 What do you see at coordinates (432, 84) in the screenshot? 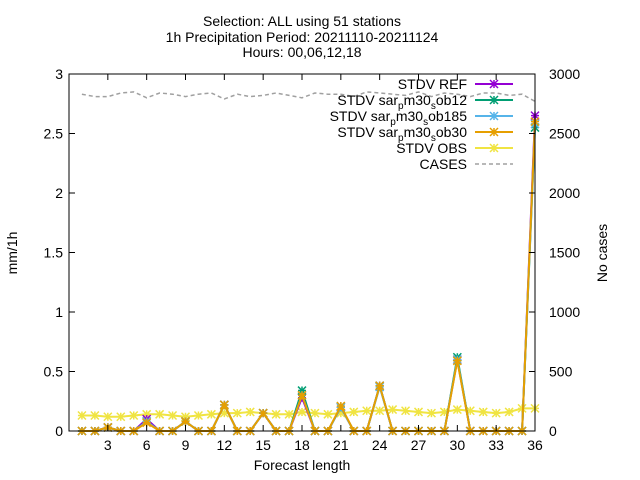
I see `legend-label: STDV REF` at bounding box center [432, 84].